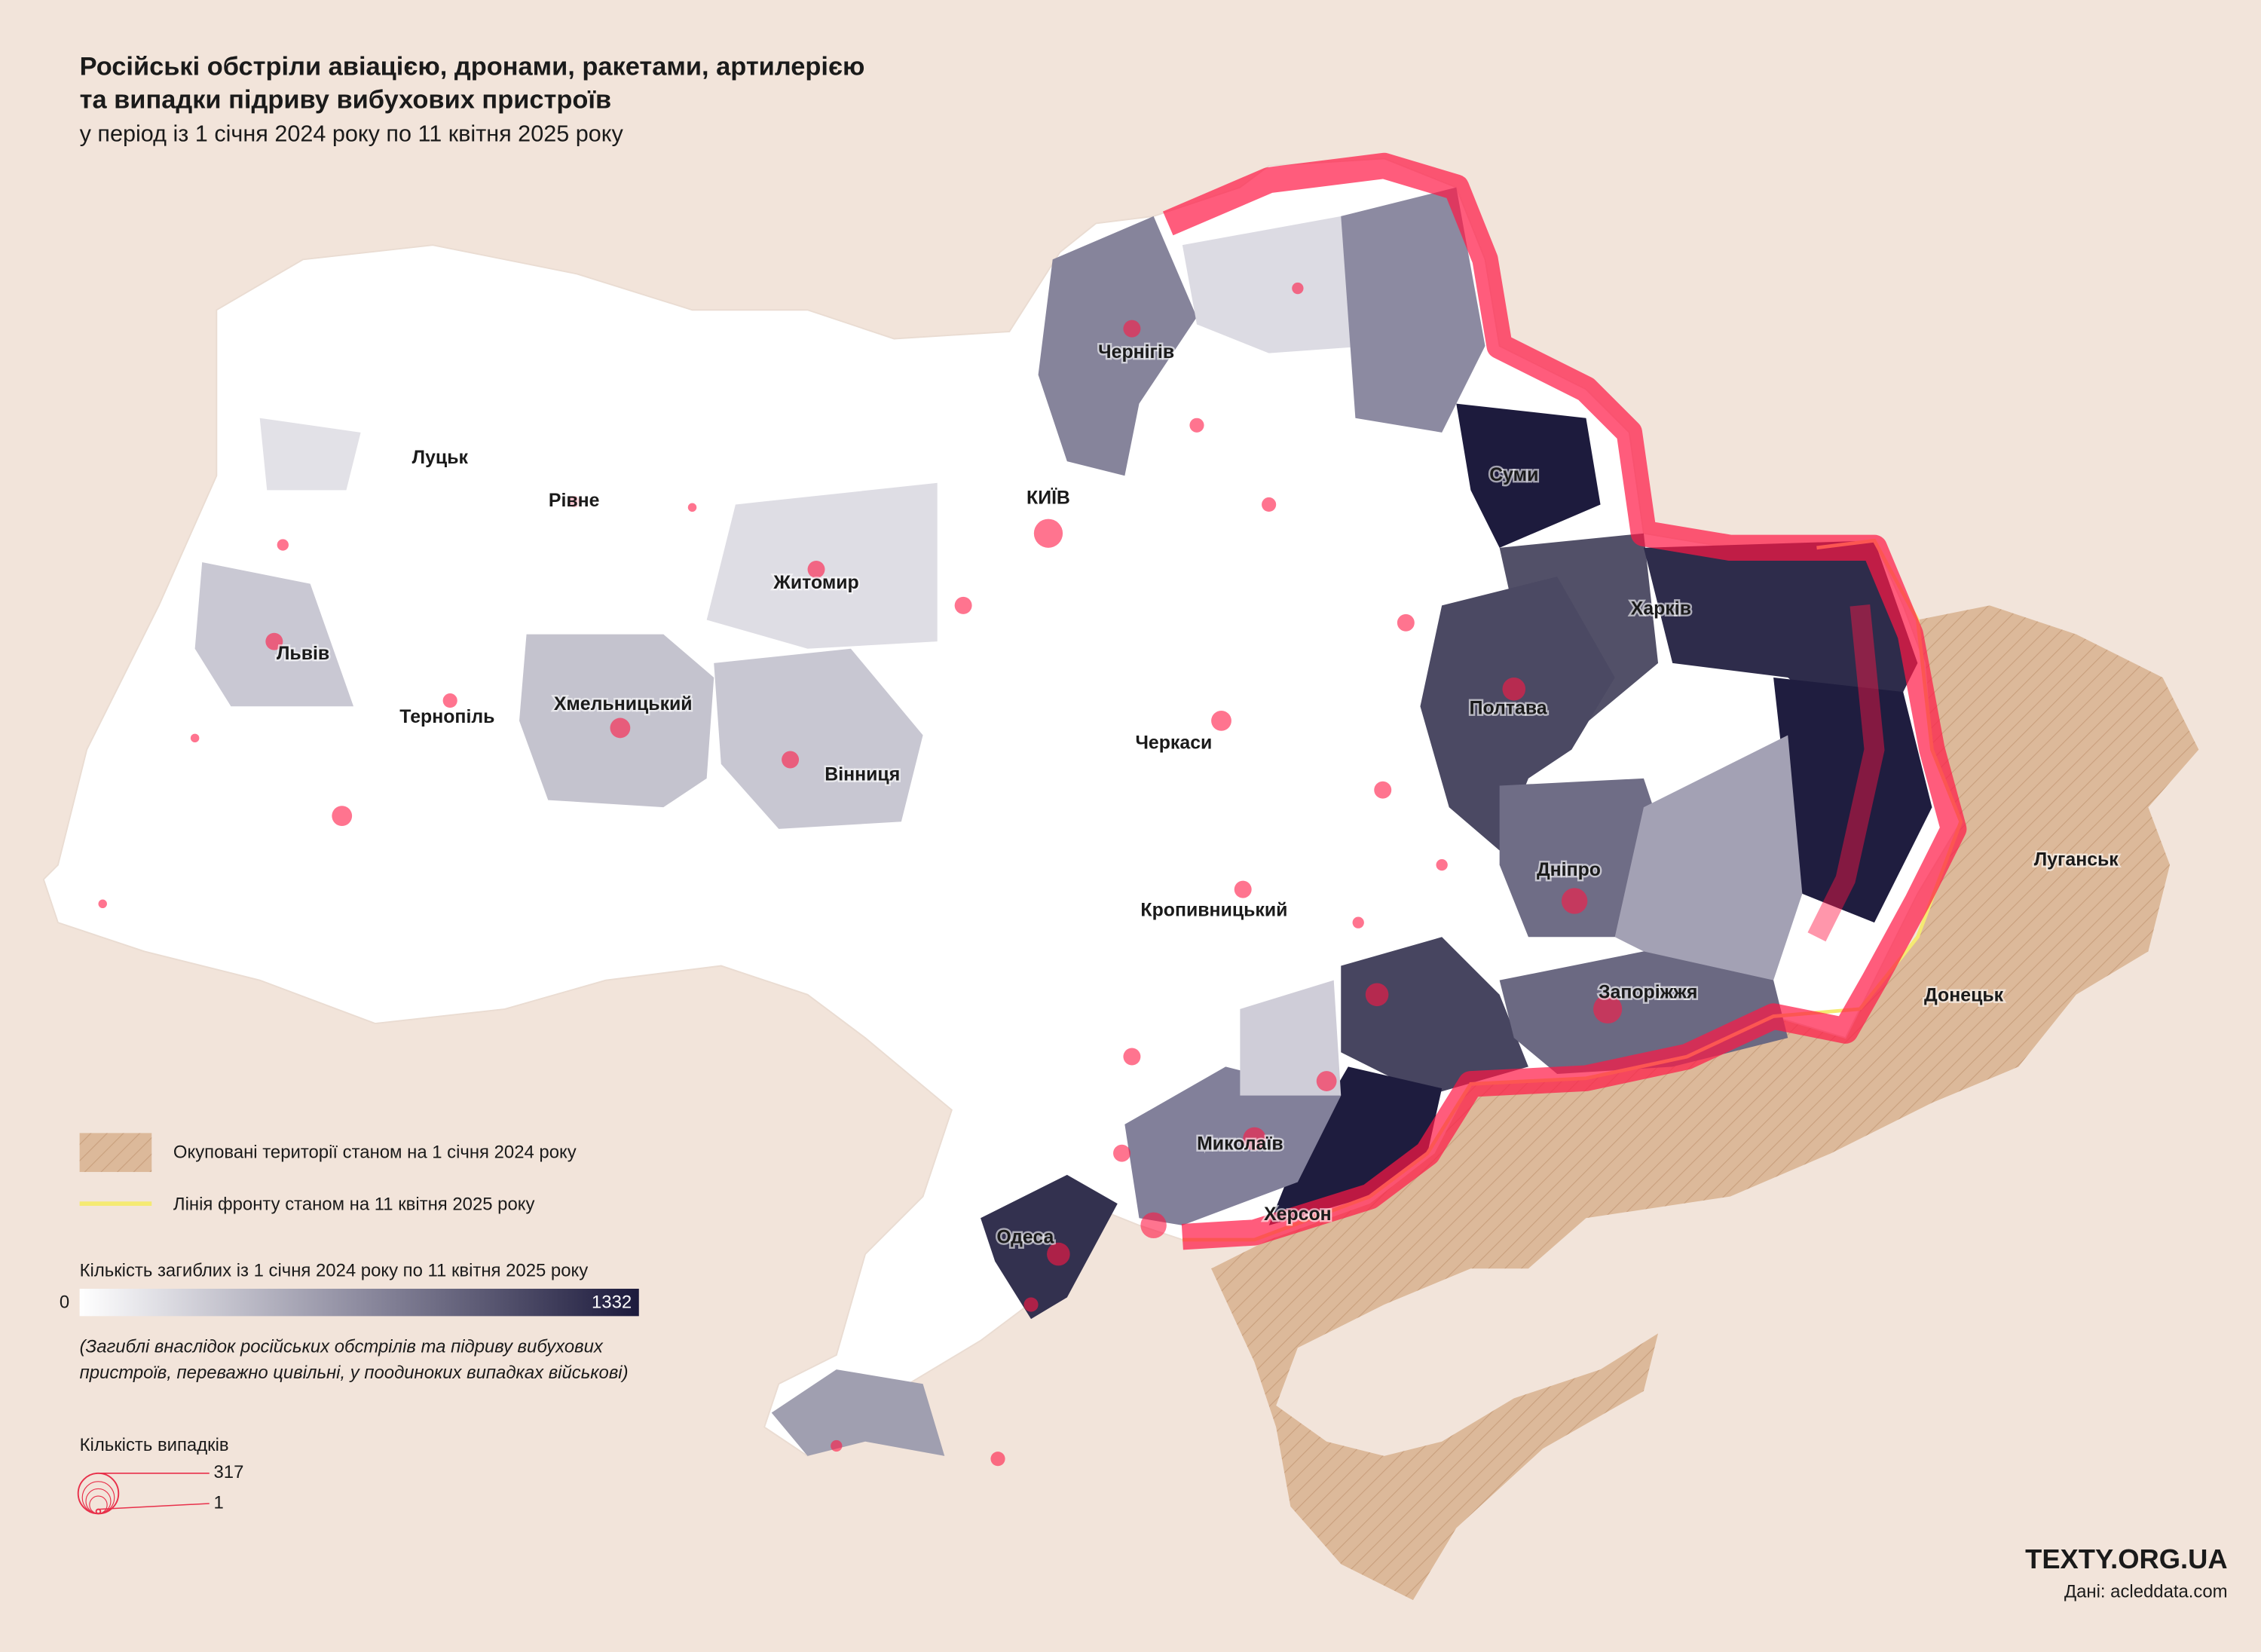 This screenshot has height=1652, width=2261. What do you see at coordinates (2146, 1592) in the screenshot?
I see `source: Дані: acleddata.com` at bounding box center [2146, 1592].